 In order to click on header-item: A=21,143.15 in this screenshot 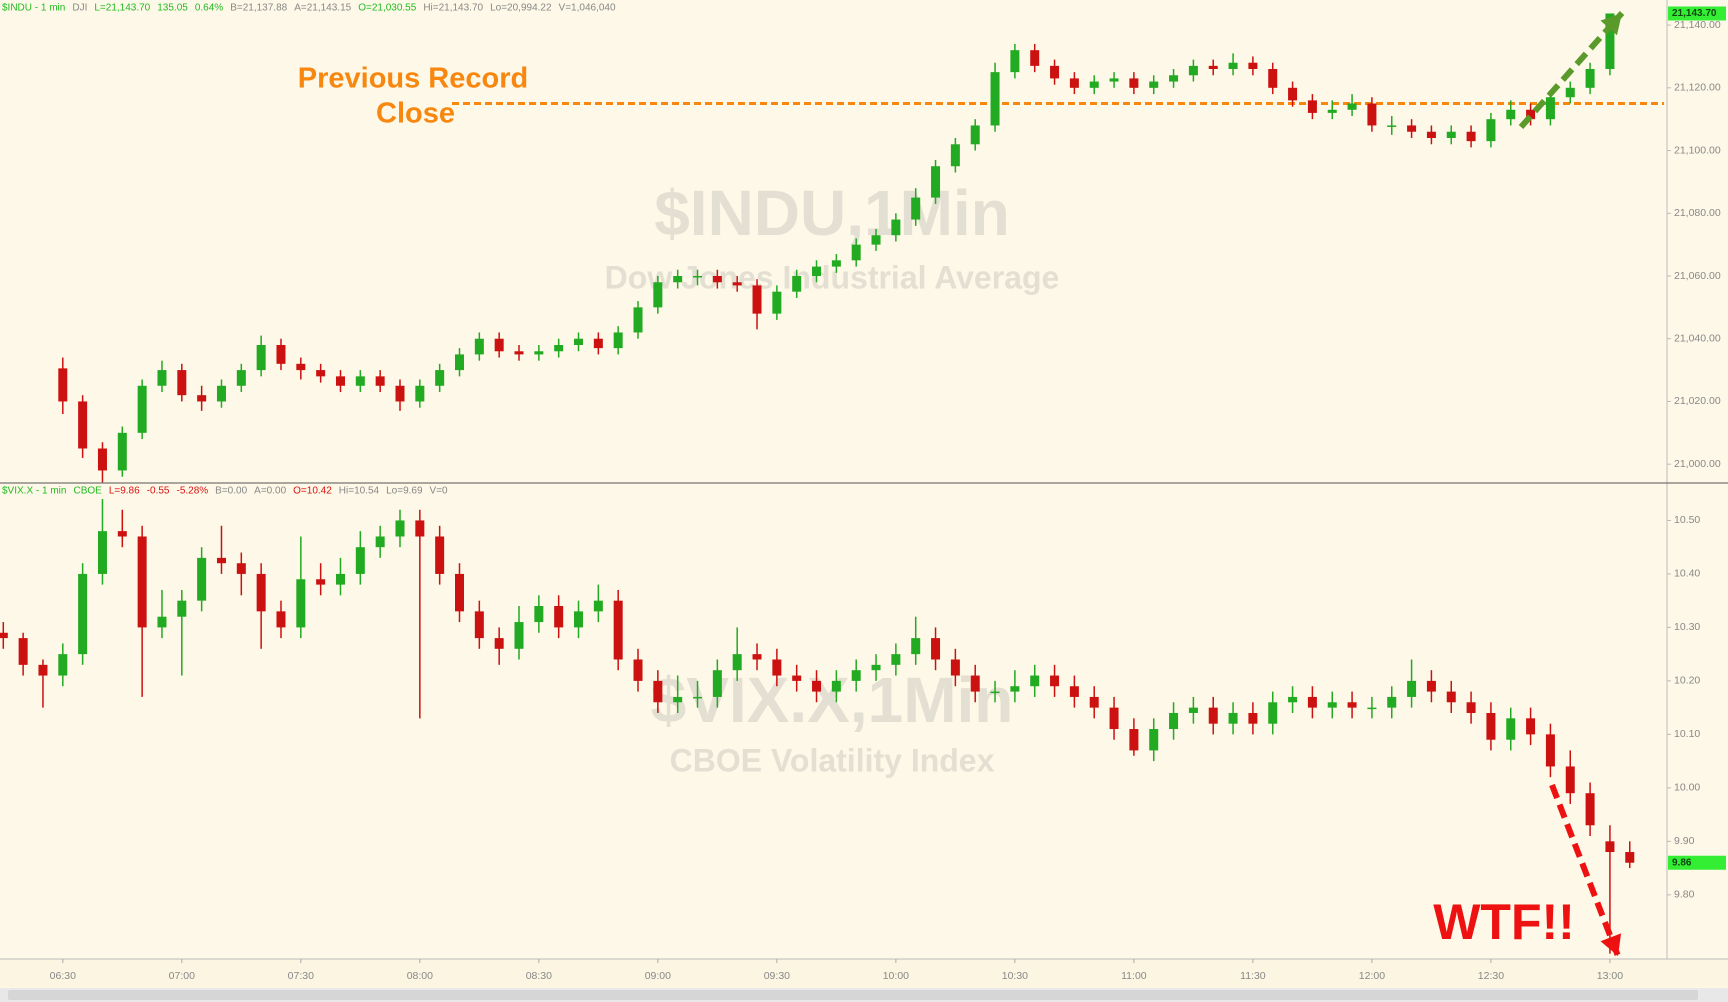, I will do `click(322, 8)`.